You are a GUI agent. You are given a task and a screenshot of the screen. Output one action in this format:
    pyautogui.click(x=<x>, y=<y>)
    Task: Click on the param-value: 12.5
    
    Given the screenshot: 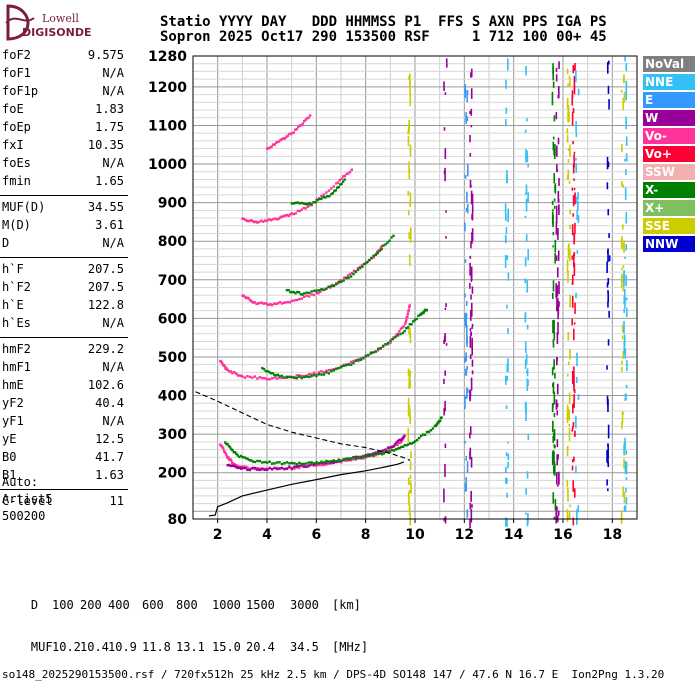 What is the action you would take?
    pyautogui.click(x=109, y=439)
    